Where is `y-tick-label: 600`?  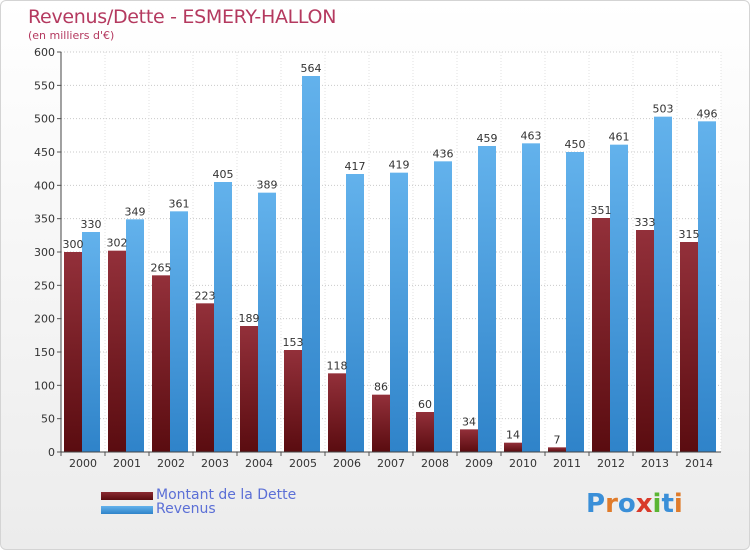
y-tick-label: 600 is located at coordinates (44, 52).